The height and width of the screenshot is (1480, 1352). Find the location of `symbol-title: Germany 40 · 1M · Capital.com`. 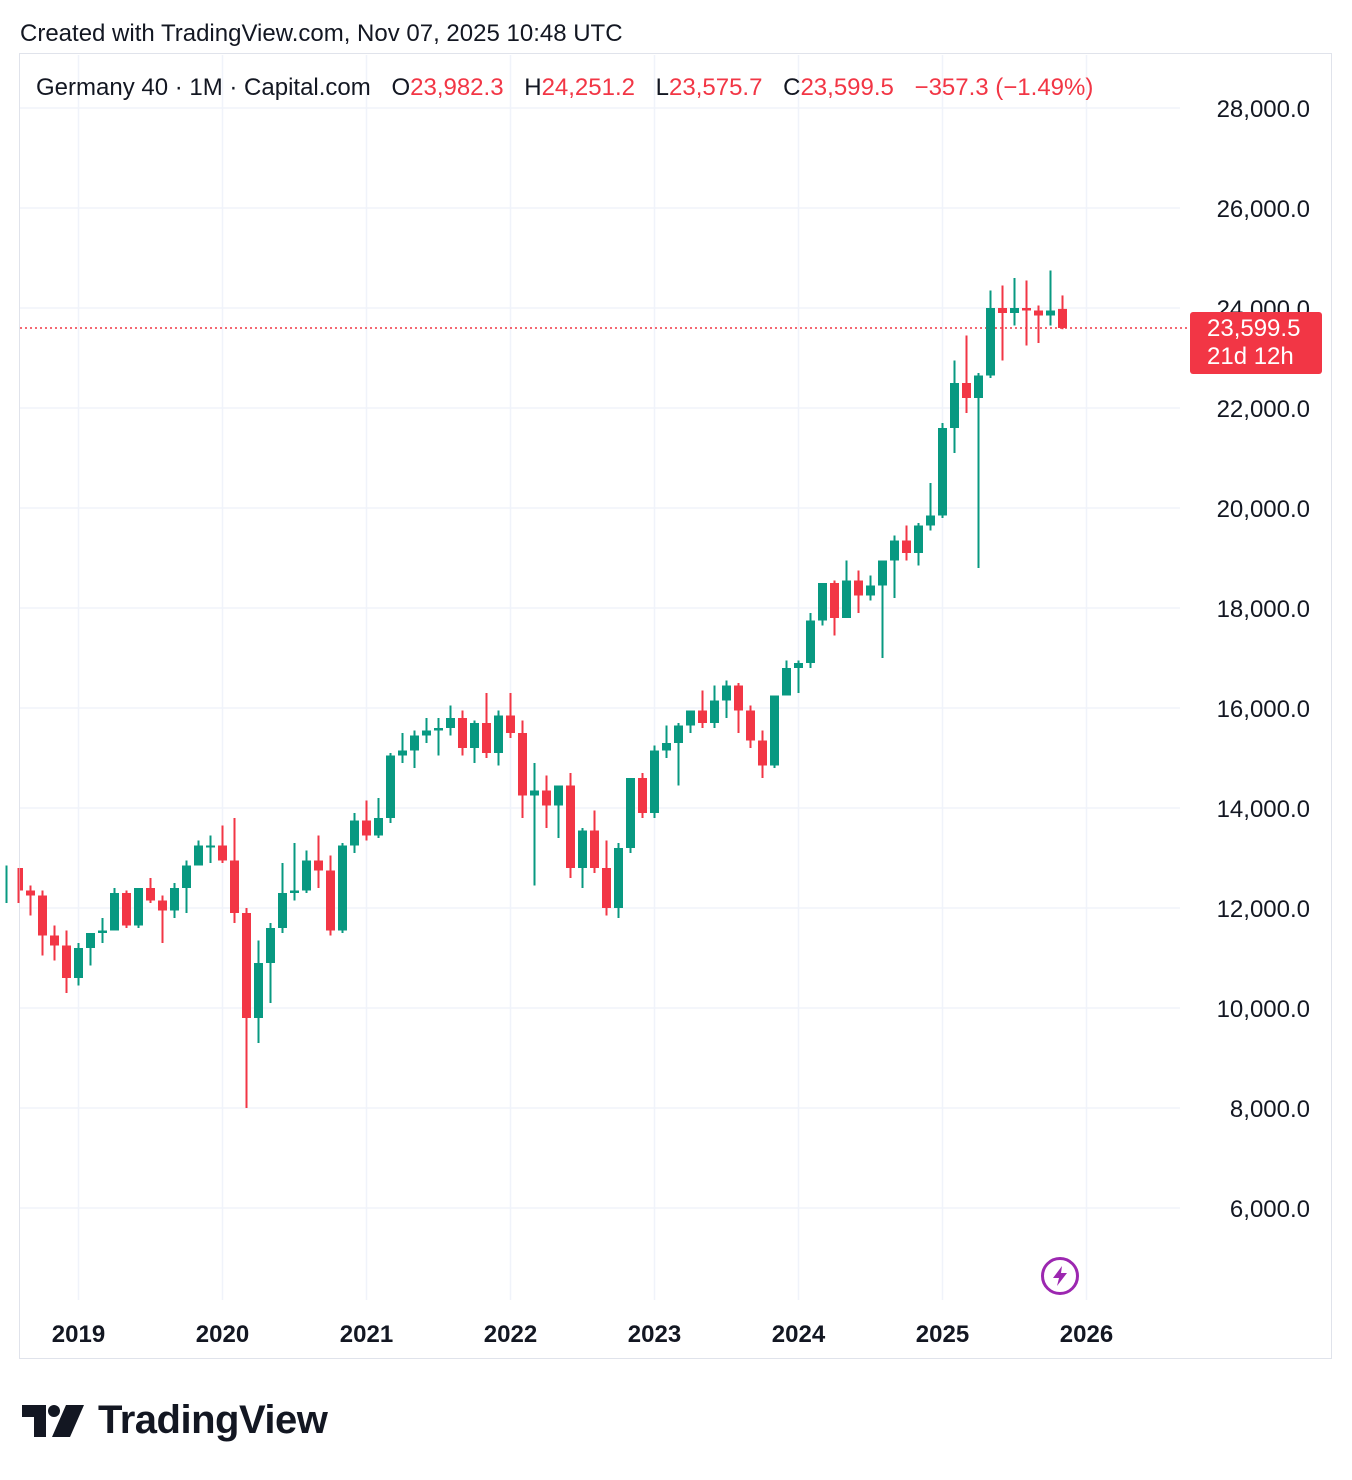

symbol-title: Germany 40 · 1M · Capital.com is located at coordinates (203, 87).